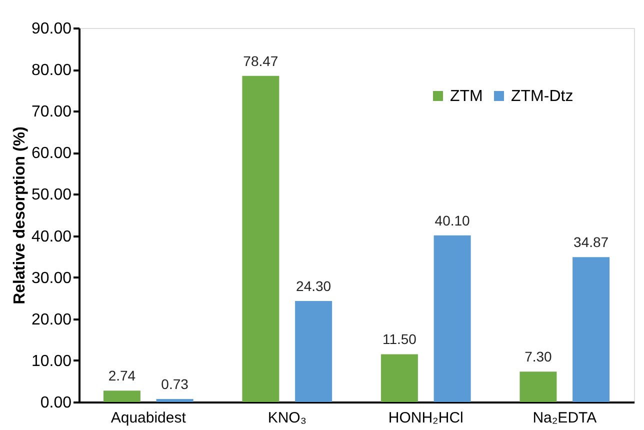 The height and width of the screenshot is (430, 644). Describe the element at coordinates (287, 418) in the screenshot. I see `x-tick-label: KNO₃` at that location.